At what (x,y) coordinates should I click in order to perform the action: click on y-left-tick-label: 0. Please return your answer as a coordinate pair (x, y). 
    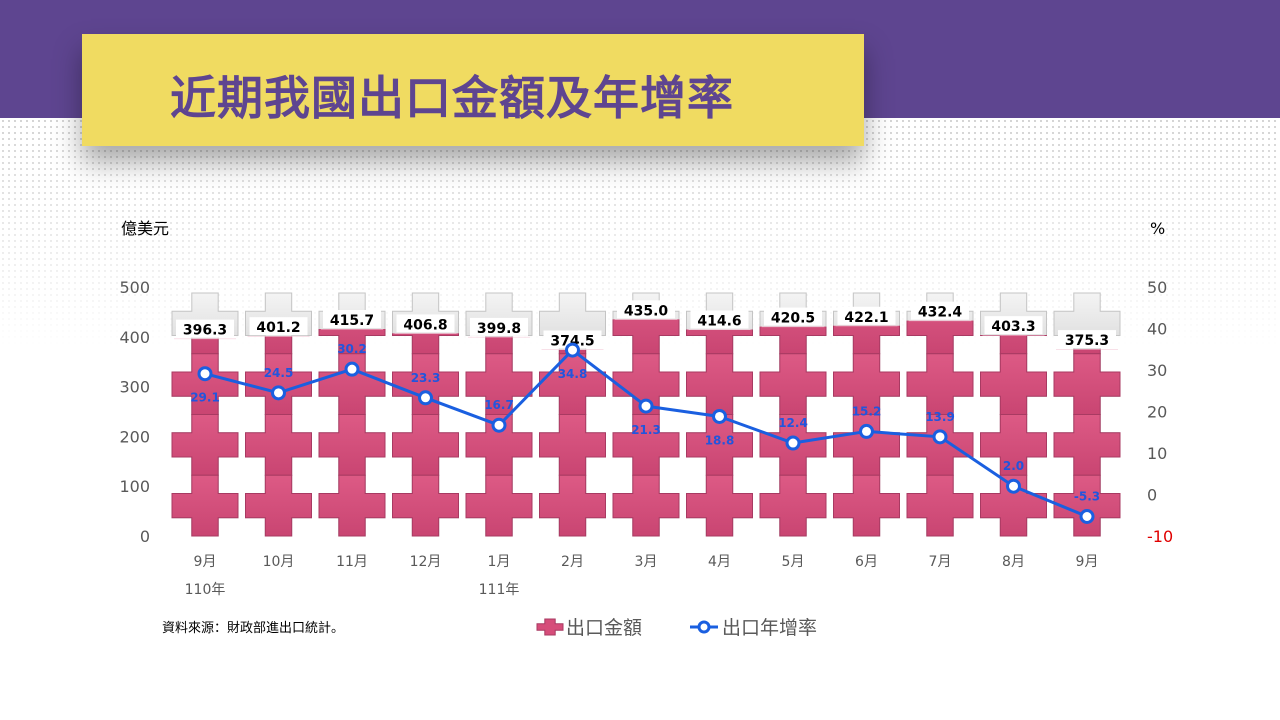
    Looking at the image, I should click on (145, 536).